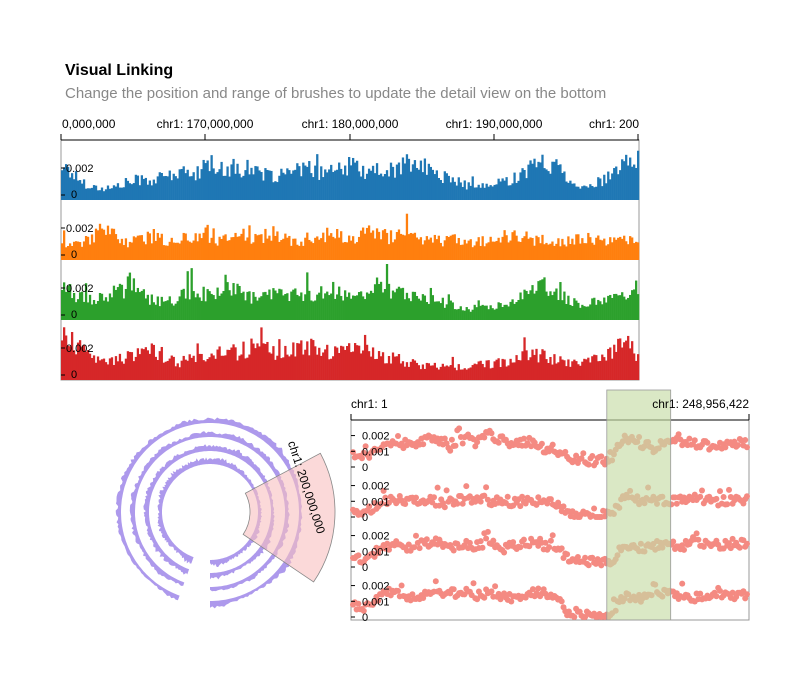  What do you see at coordinates (639, 505) in the screenshot?
I see `detail-linear-brush` at bounding box center [639, 505].